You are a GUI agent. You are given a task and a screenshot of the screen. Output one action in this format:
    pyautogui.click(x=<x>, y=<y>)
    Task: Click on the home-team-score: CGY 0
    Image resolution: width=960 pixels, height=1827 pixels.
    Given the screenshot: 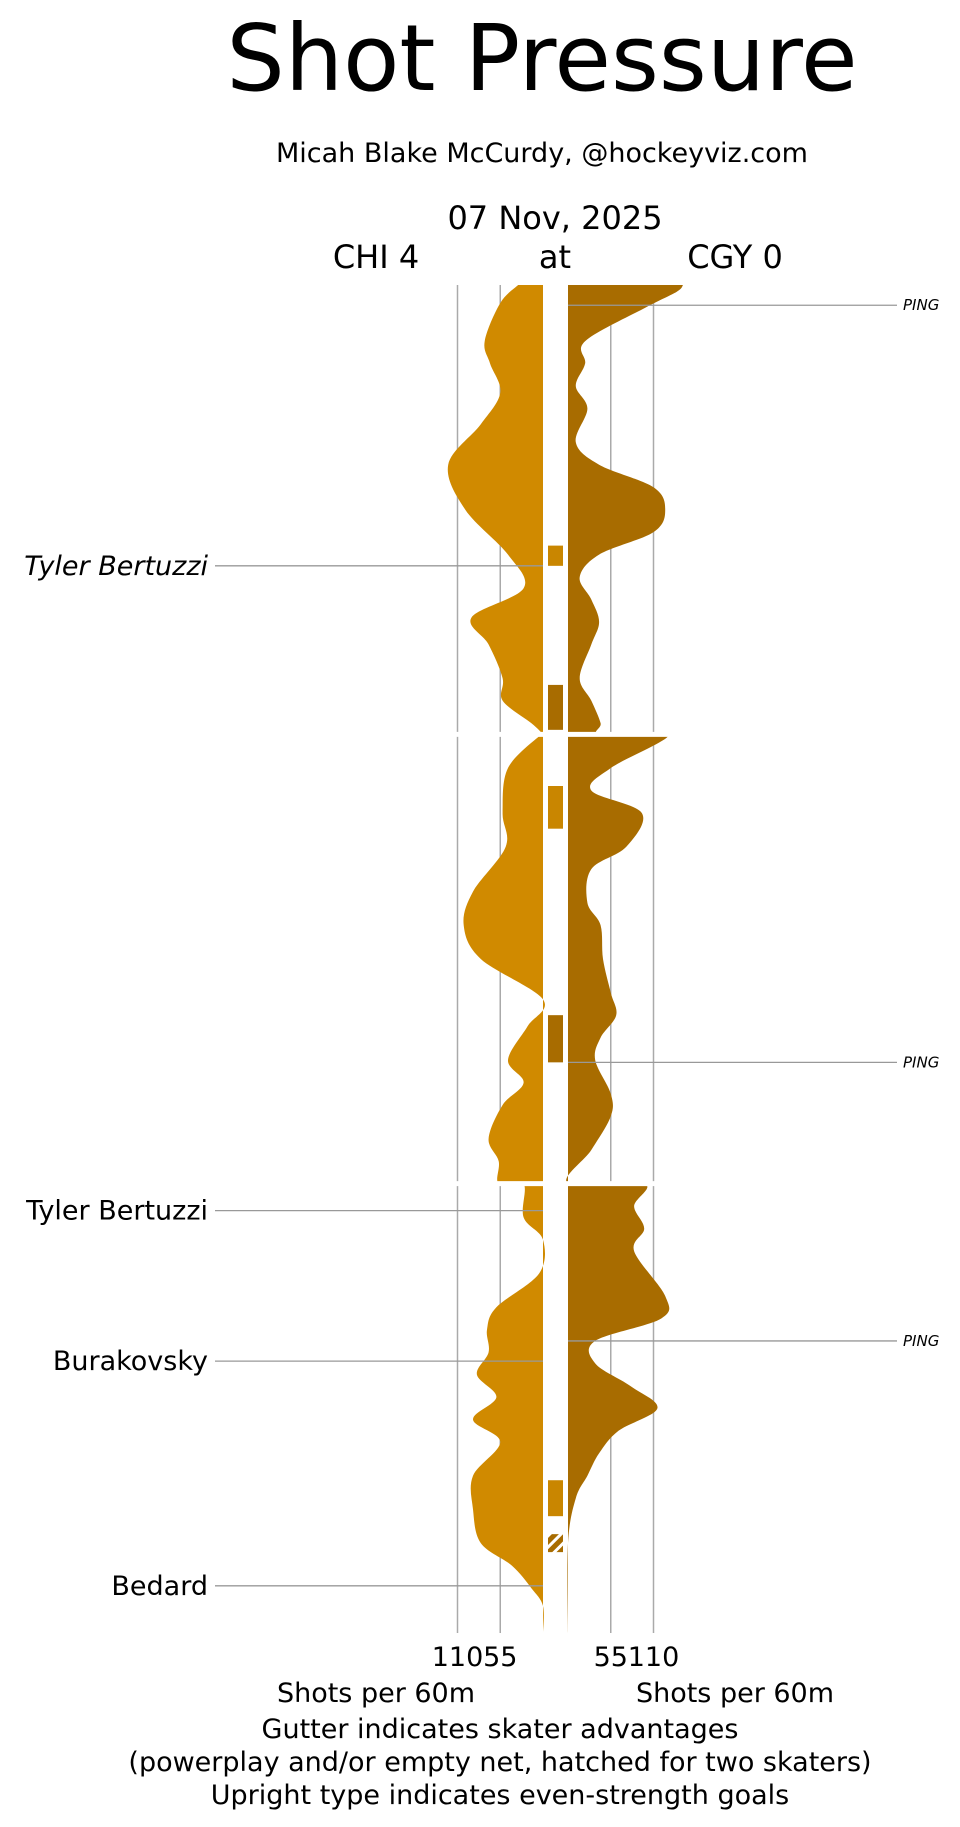 What is the action you would take?
    pyautogui.click(x=735, y=257)
    